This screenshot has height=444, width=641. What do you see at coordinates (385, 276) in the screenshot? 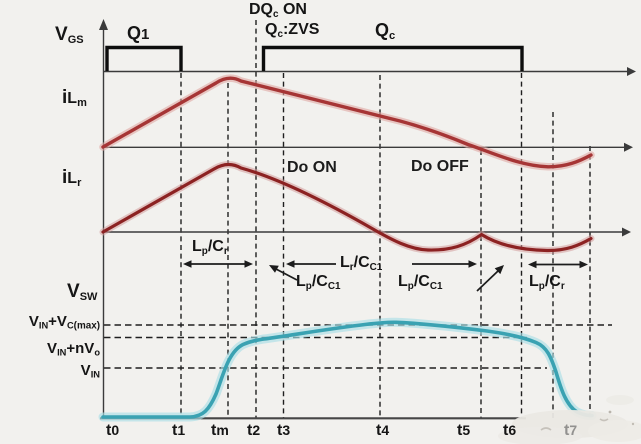
I see `interval-arrows` at bounding box center [385, 276].